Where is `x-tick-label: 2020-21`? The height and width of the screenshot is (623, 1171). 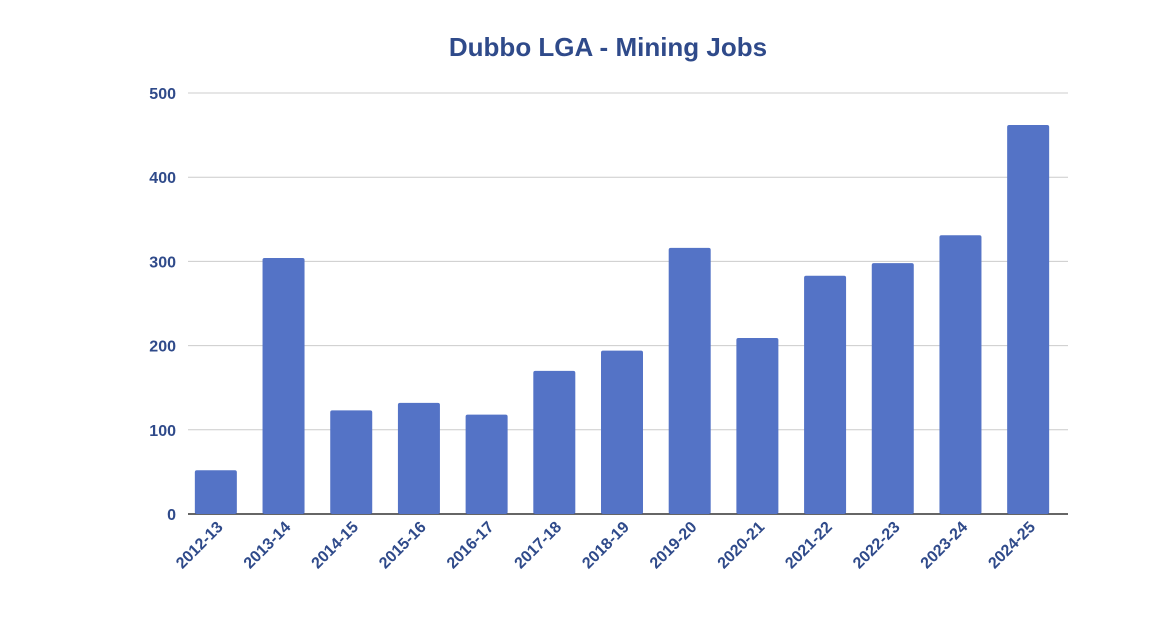
x-tick-label: 2020-21 is located at coordinates (742, 546).